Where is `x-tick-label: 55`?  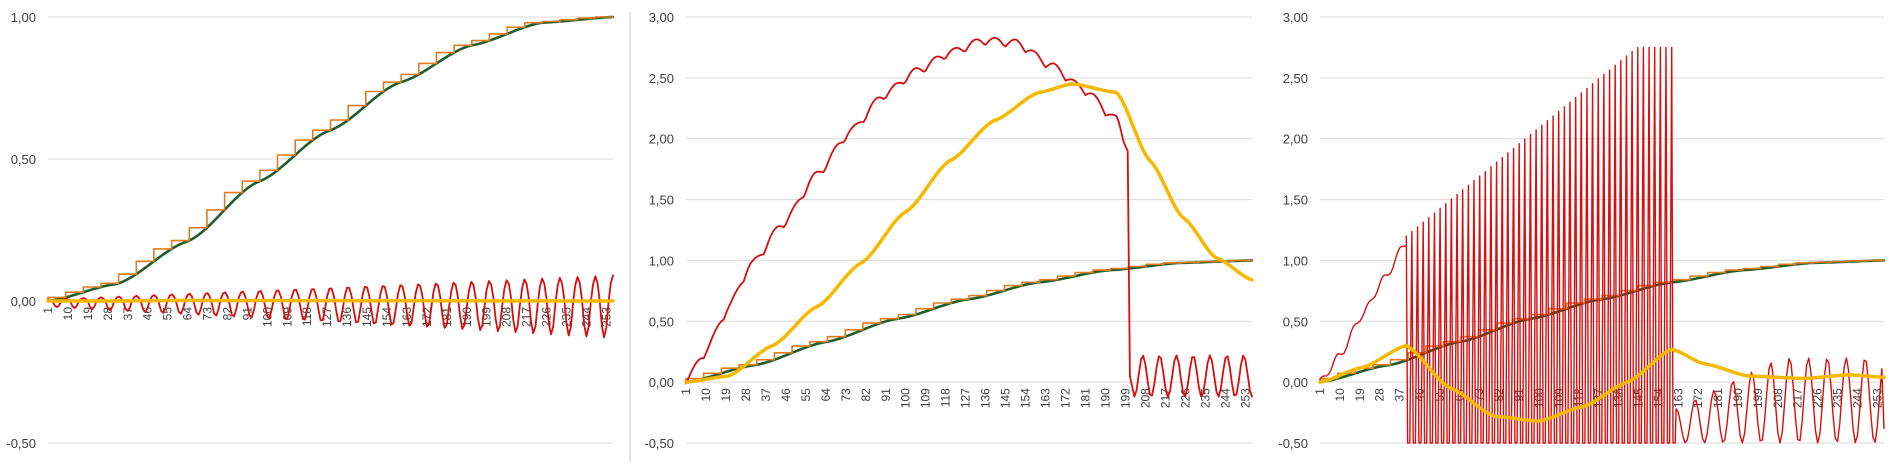 x-tick-label: 55 is located at coordinates (806, 395).